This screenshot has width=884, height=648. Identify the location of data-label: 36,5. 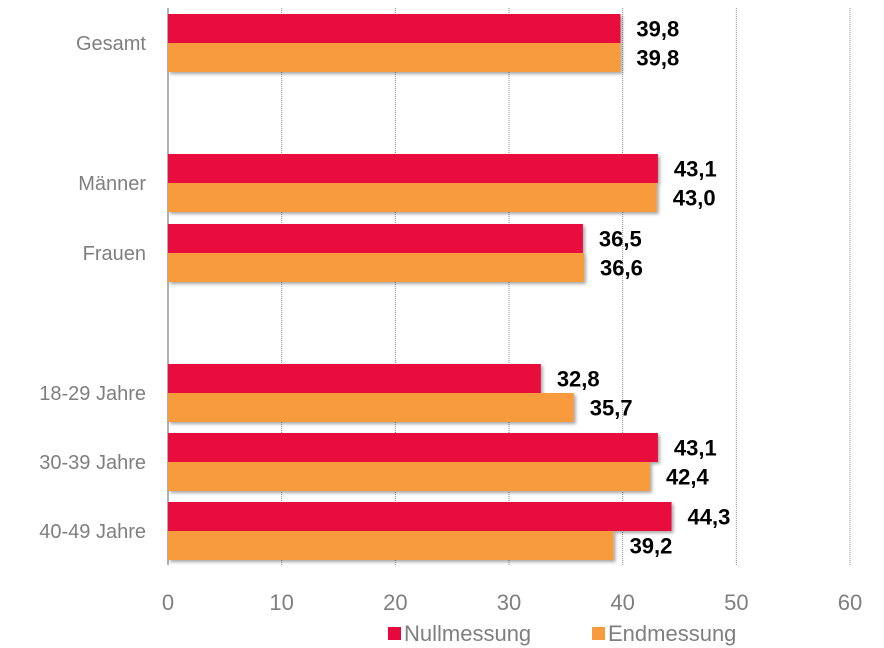
(620, 239).